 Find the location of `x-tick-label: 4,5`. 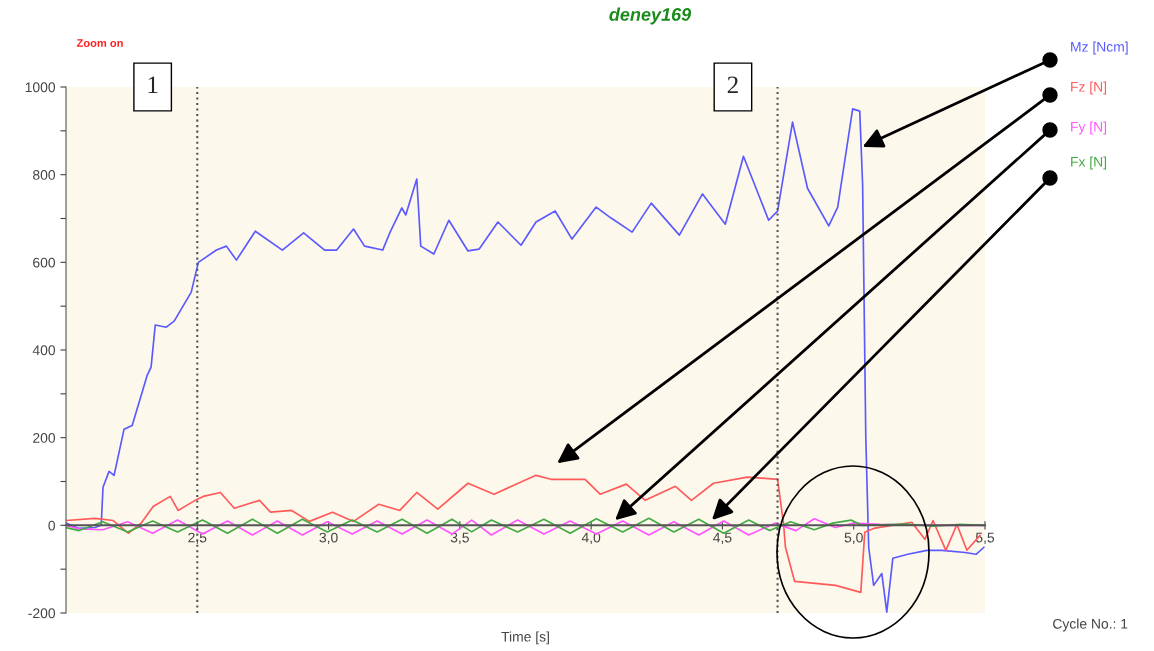

x-tick-label: 4,5 is located at coordinates (722, 538).